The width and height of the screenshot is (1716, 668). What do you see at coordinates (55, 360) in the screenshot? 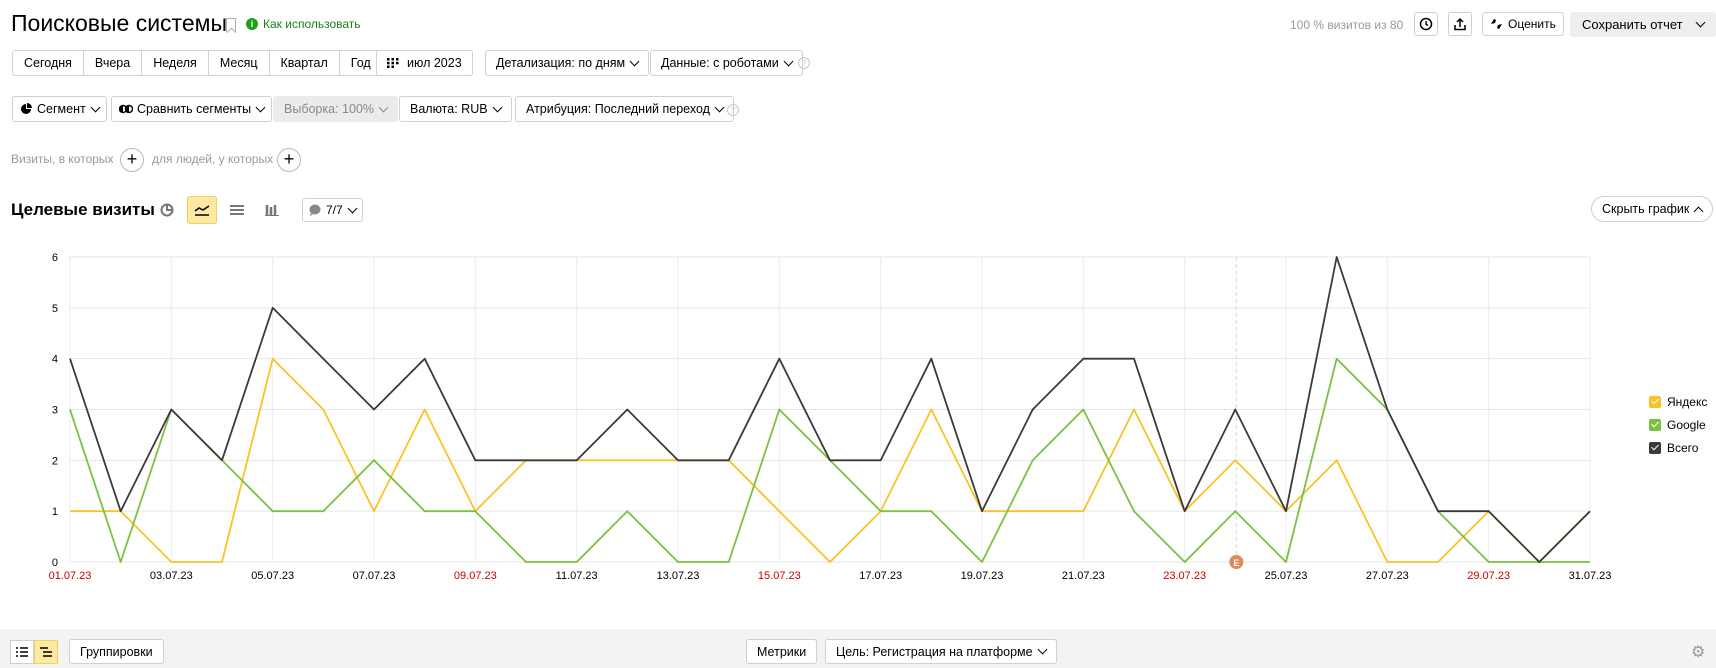
I see `y-tick-label: 4` at bounding box center [55, 360].